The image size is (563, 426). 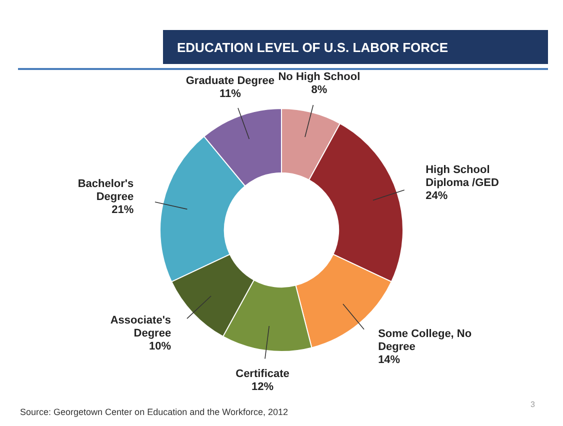 I want to click on slice-label: Associate's Degree, so click(x=141, y=327).